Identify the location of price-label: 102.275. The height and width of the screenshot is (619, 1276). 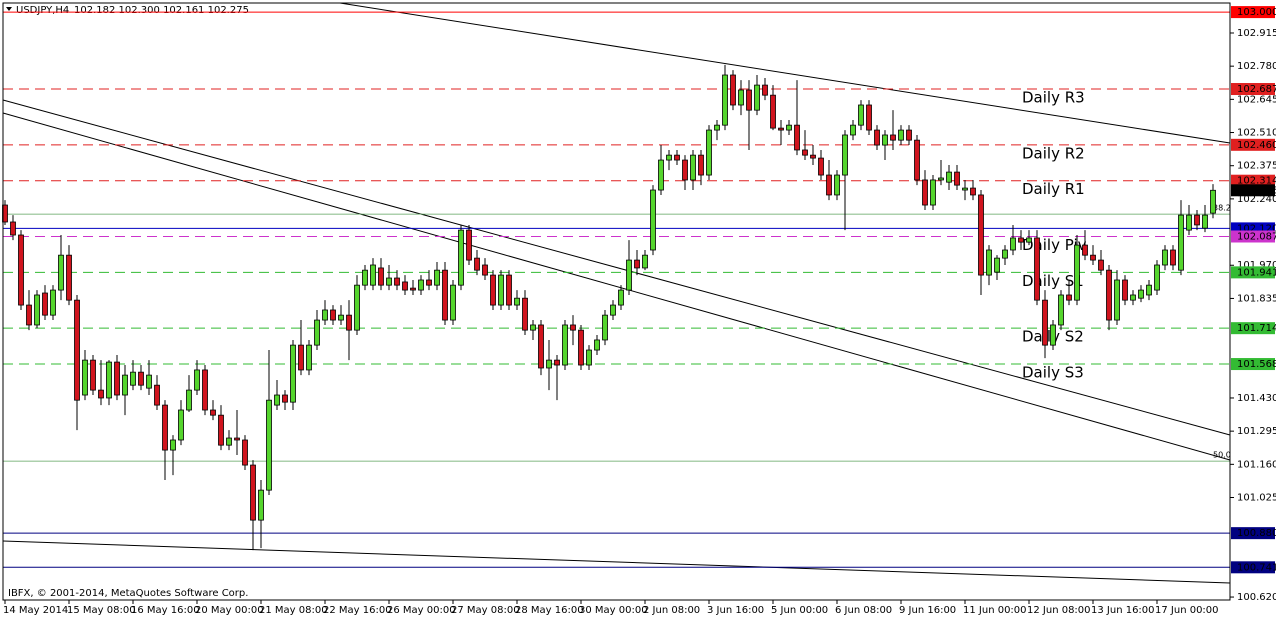
(1256, 190).